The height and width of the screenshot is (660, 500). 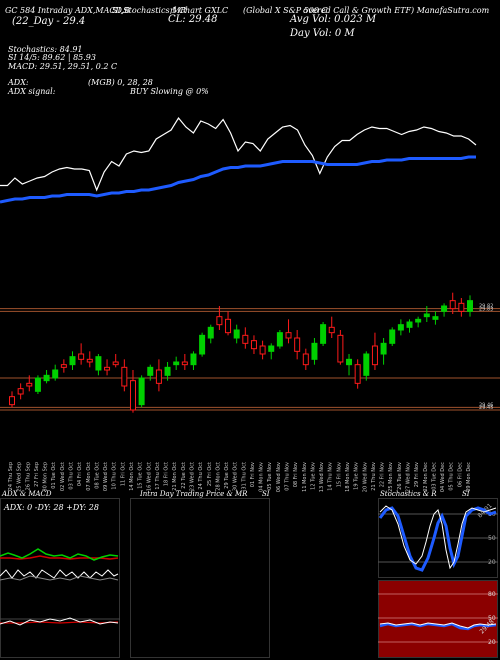 What do you see at coordinates (492, 642) in the screenshot?
I see `rsi-label-20: 20` at bounding box center [492, 642].